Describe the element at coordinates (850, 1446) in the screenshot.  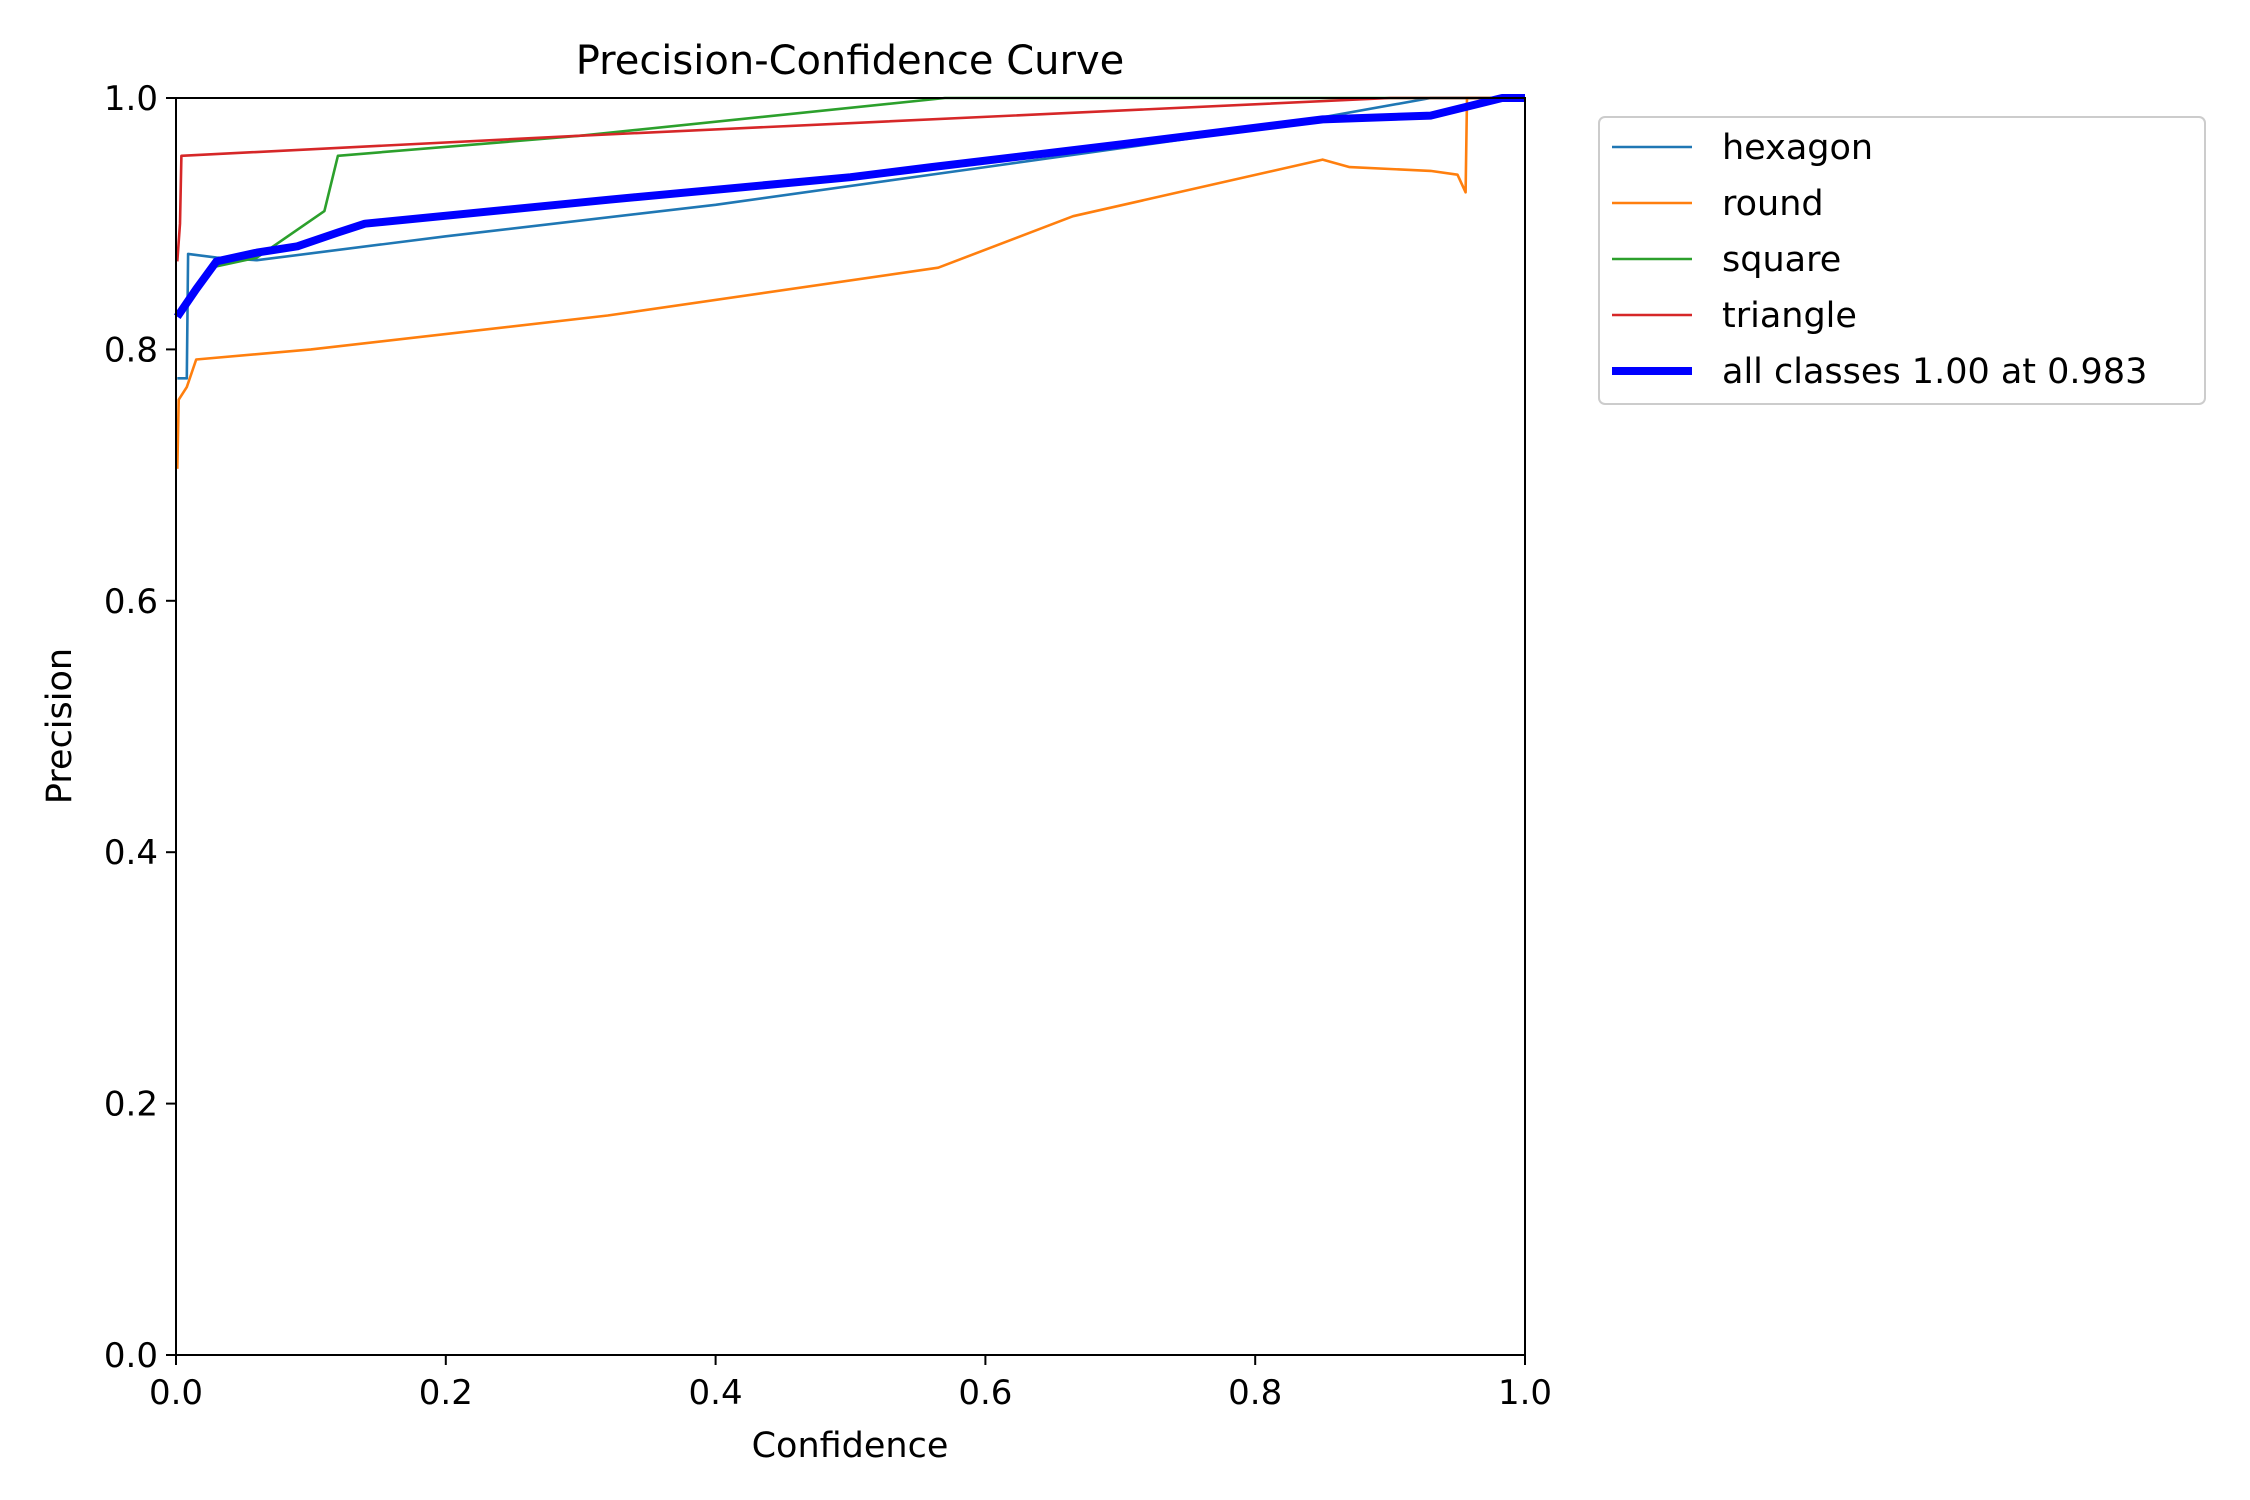
I see `x-axis-label: Confidence` at that location.